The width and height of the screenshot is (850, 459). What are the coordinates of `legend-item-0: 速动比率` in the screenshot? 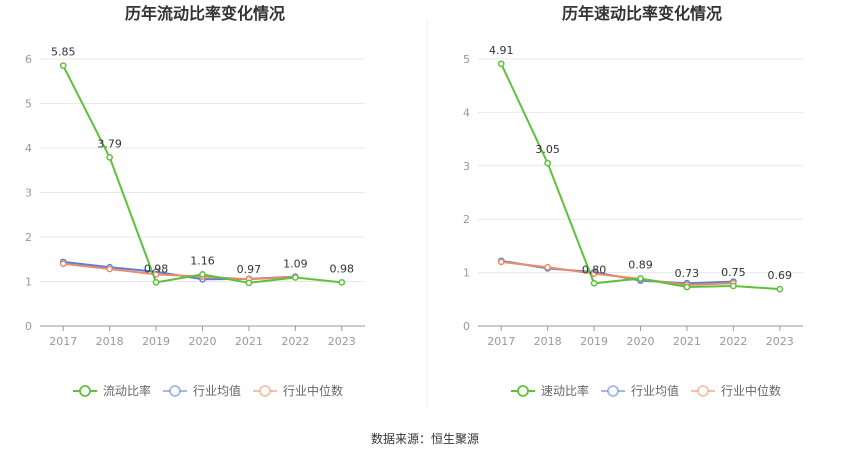 It's located at (550, 390).